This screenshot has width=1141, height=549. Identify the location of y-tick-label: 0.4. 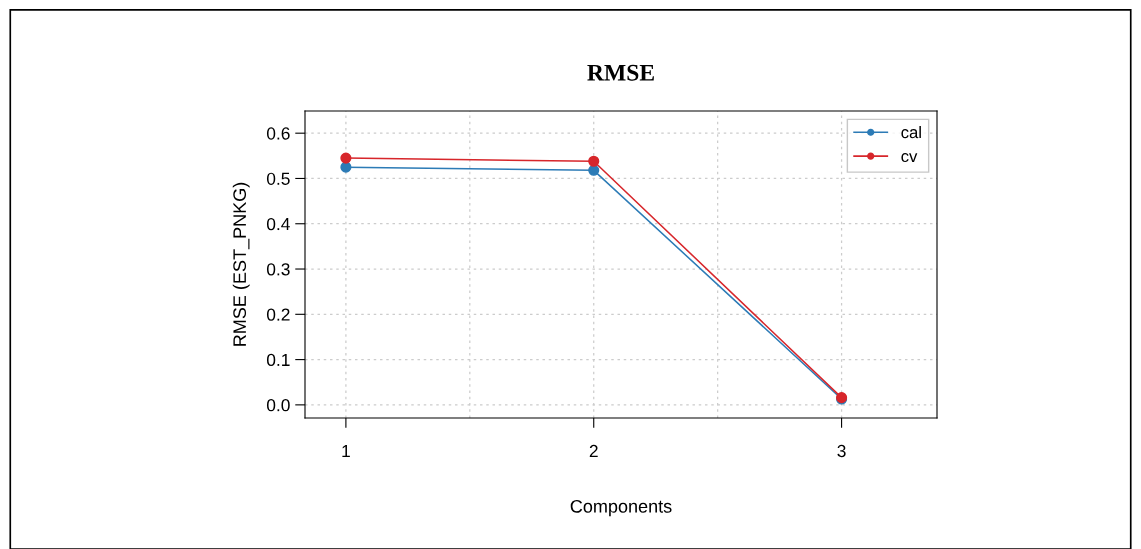
(278, 224).